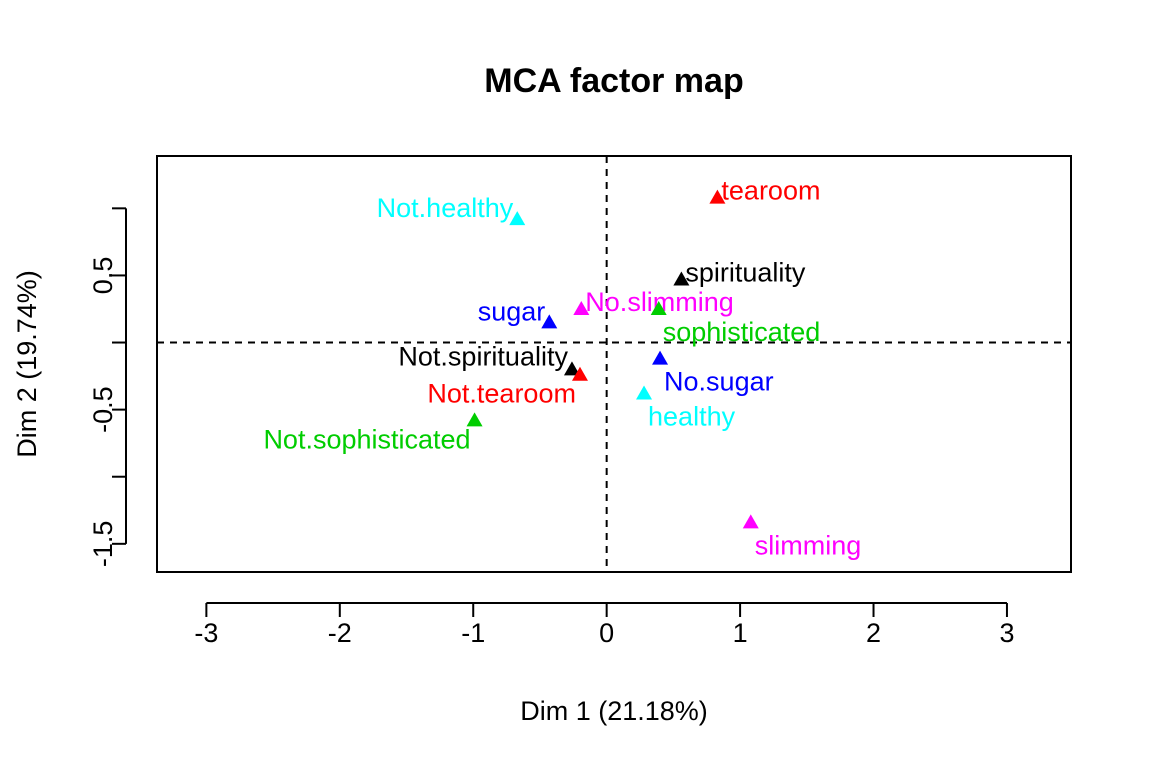 Image resolution: width=1152 pixels, height=768 pixels. I want to click on point-label: Not.sophisticated, so click(366, 439).